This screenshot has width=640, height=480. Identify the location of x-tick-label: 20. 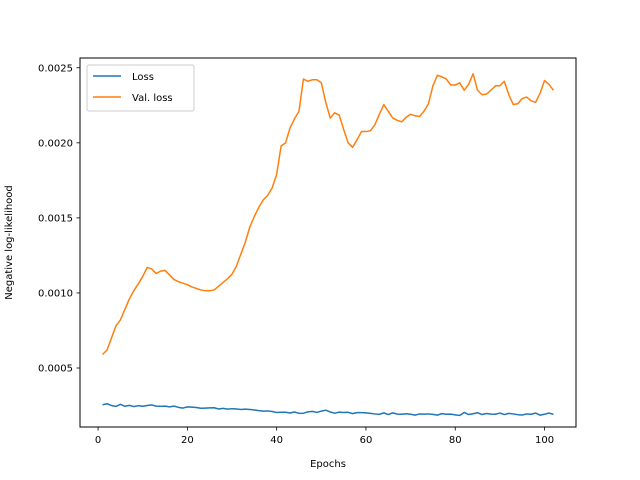
(187, 440).